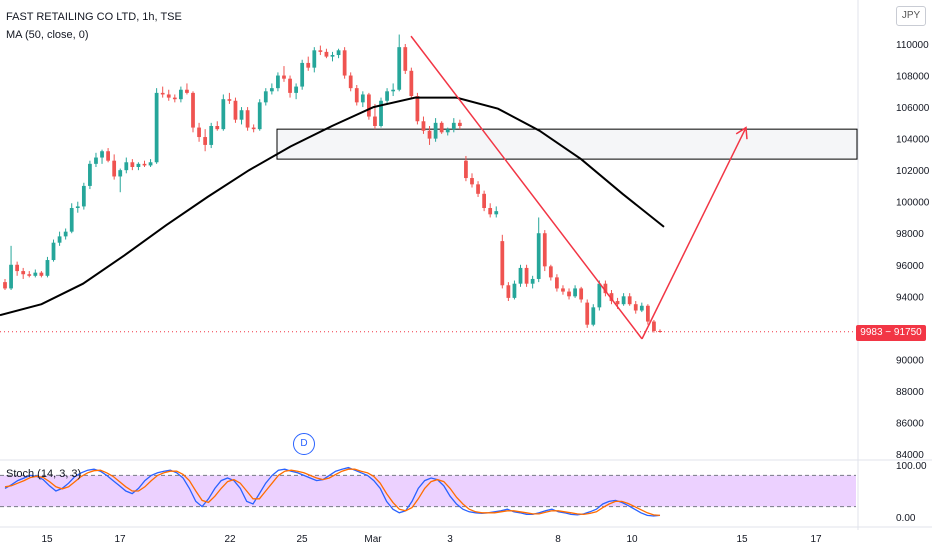 The image size is (932, 555). What do you see at coordinates (913, 108) in the screenshot?
I see `y-tick-label: 106000` at bounding box center [913, 108].